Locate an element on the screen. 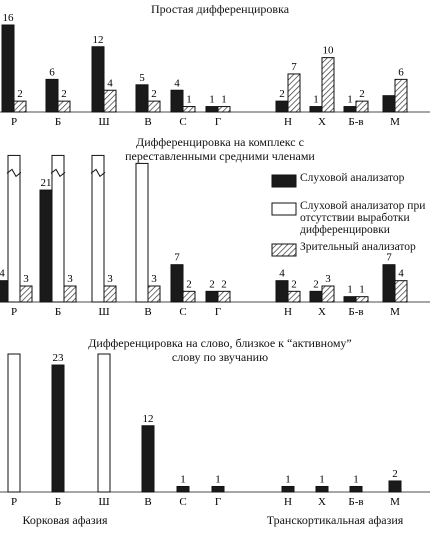 This screenshot has width=440, height=534. data-label: 5 is located at coordinates (142, 78).